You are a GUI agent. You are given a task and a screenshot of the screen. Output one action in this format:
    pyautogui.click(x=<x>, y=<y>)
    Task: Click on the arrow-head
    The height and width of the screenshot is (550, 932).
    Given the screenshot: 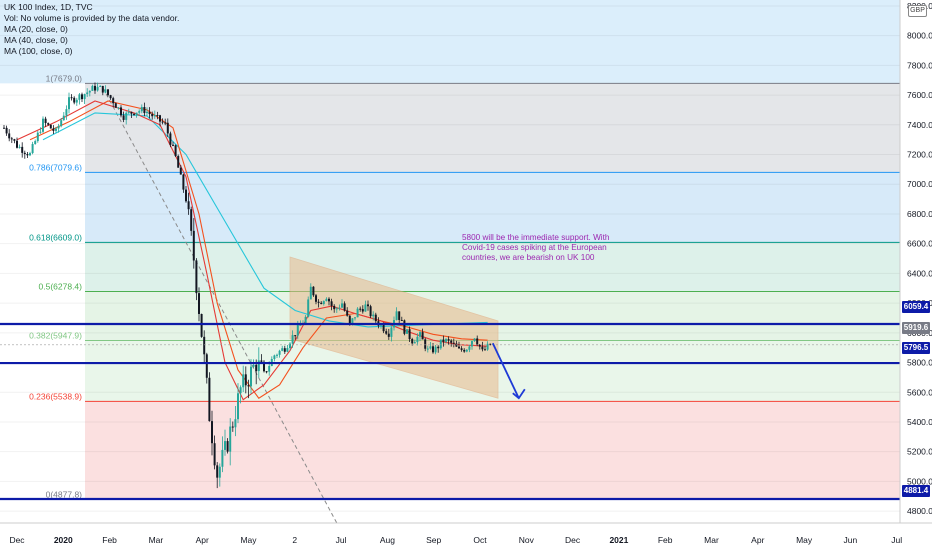 What is the action you would take?
    pyautogui.click(x=519, y=394)
    